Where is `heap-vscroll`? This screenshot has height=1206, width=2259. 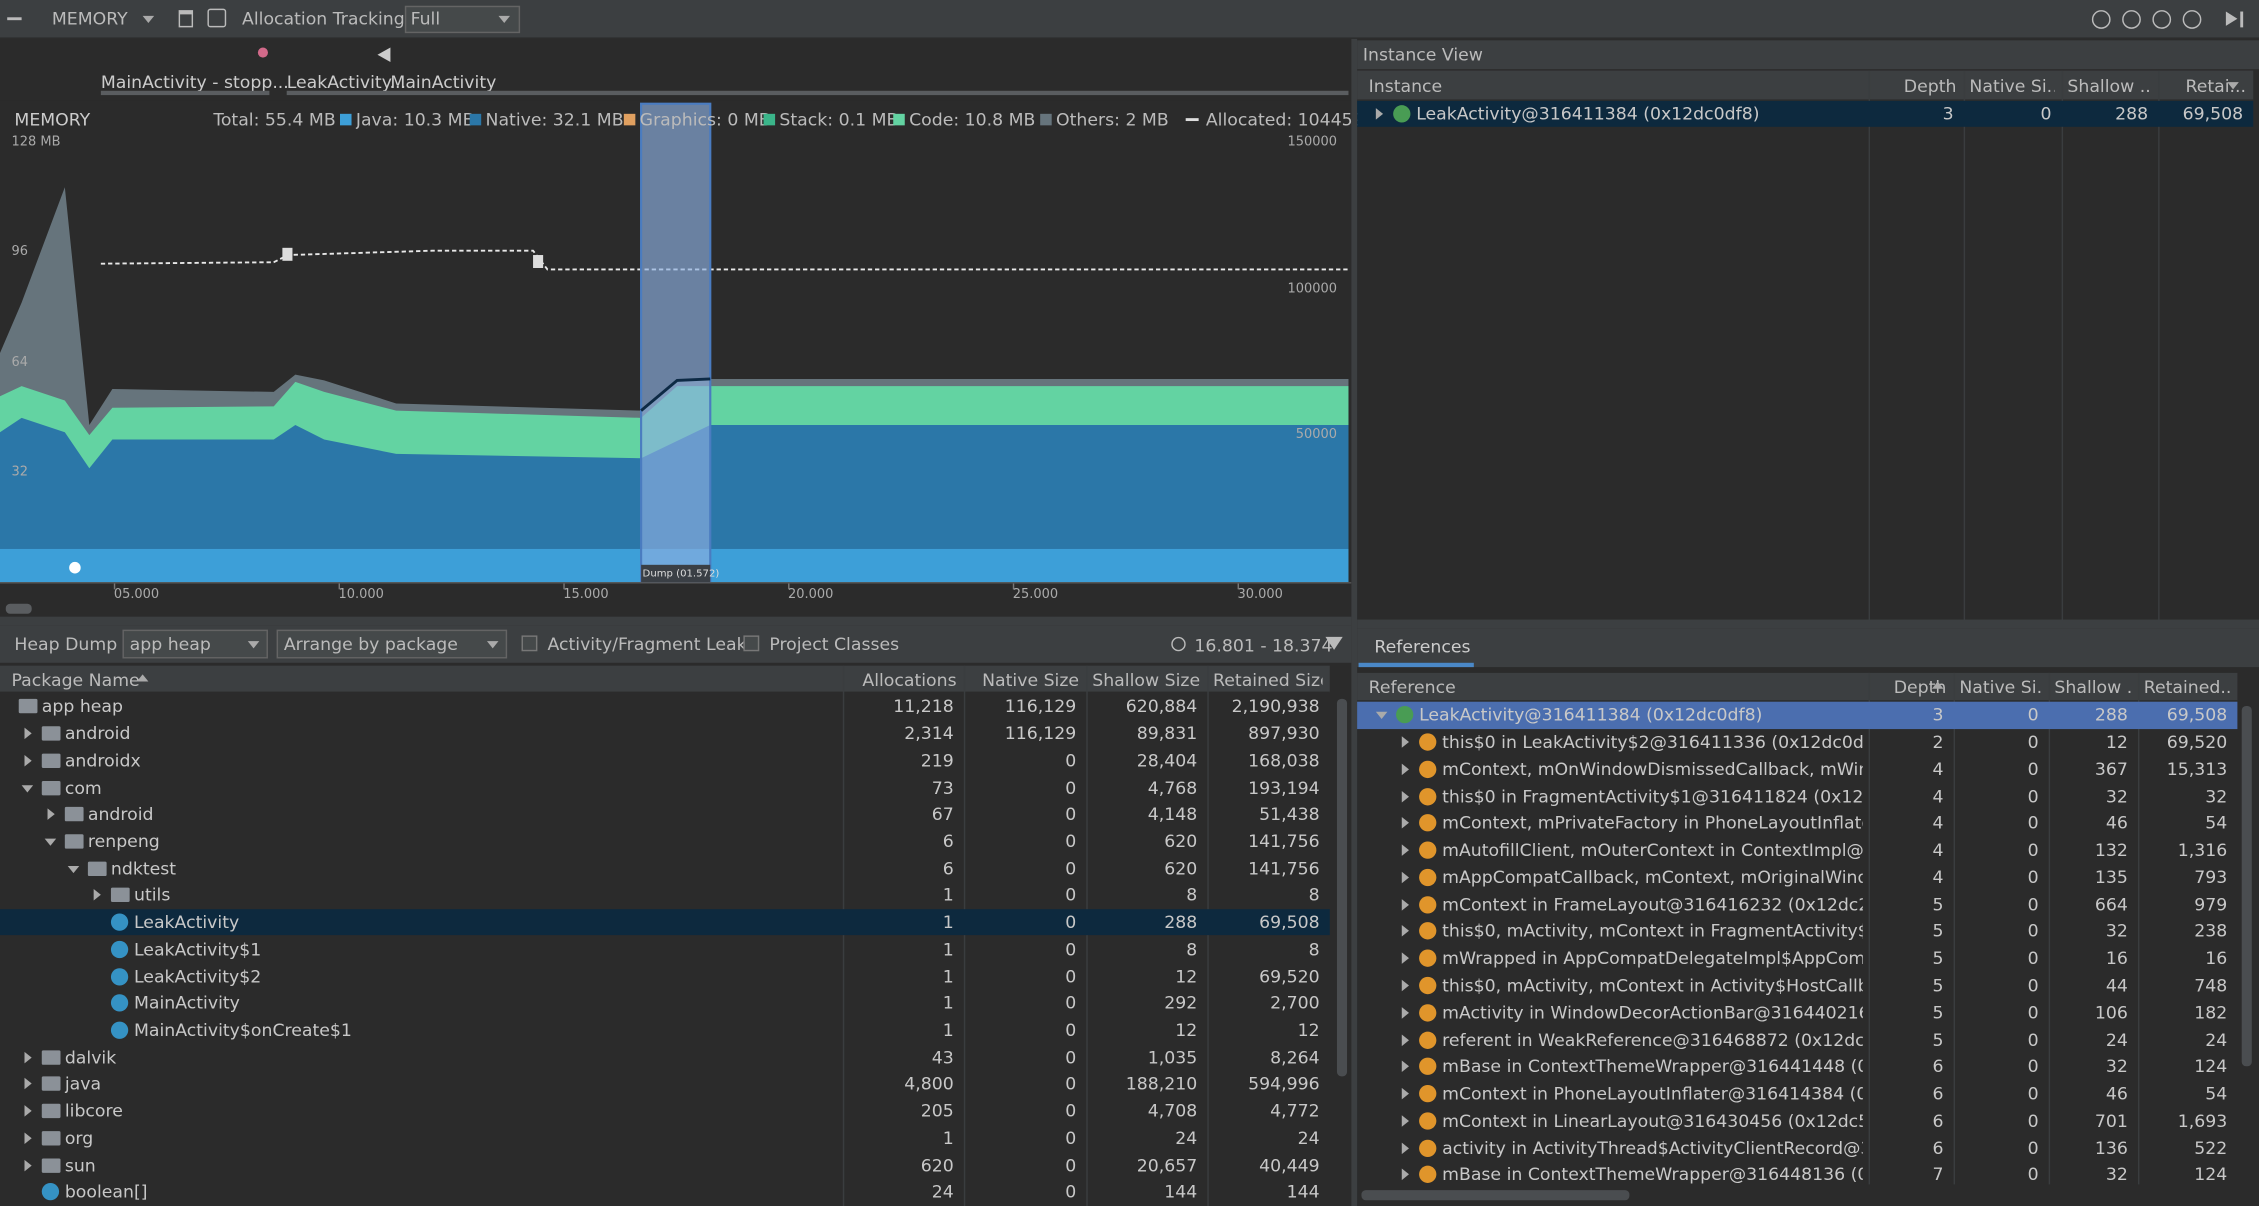 heap-vscroll is located at coordinates (1342, 887).